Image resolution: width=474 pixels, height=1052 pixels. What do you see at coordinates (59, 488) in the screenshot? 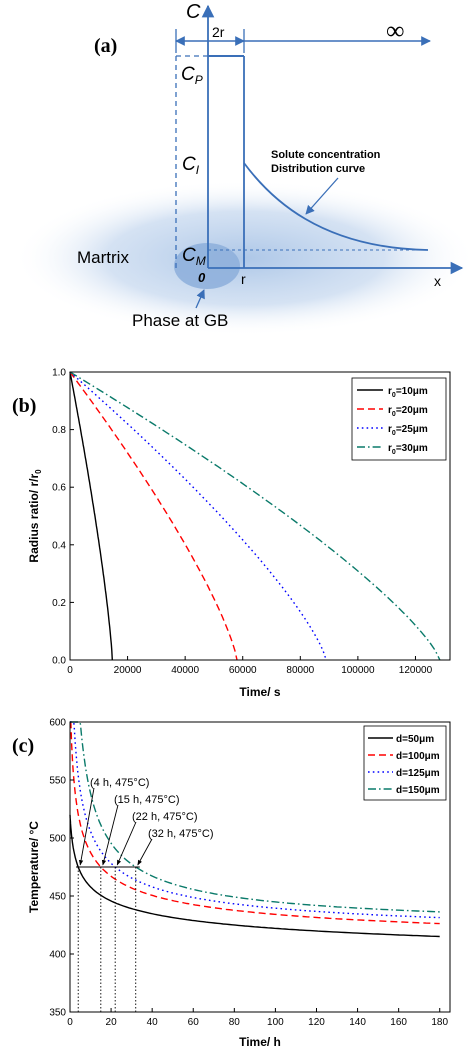
I see `panel-b-y-tick-label: 0.6` at bounding box center [59, 488].